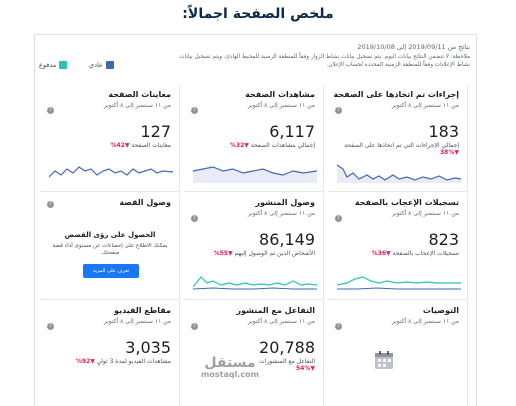 This screenshot has height=406, width=516. What do you see at coordinates (379, 253) in the screenshot?
I see `change-value: 36%` at bounding box center [379, 253].